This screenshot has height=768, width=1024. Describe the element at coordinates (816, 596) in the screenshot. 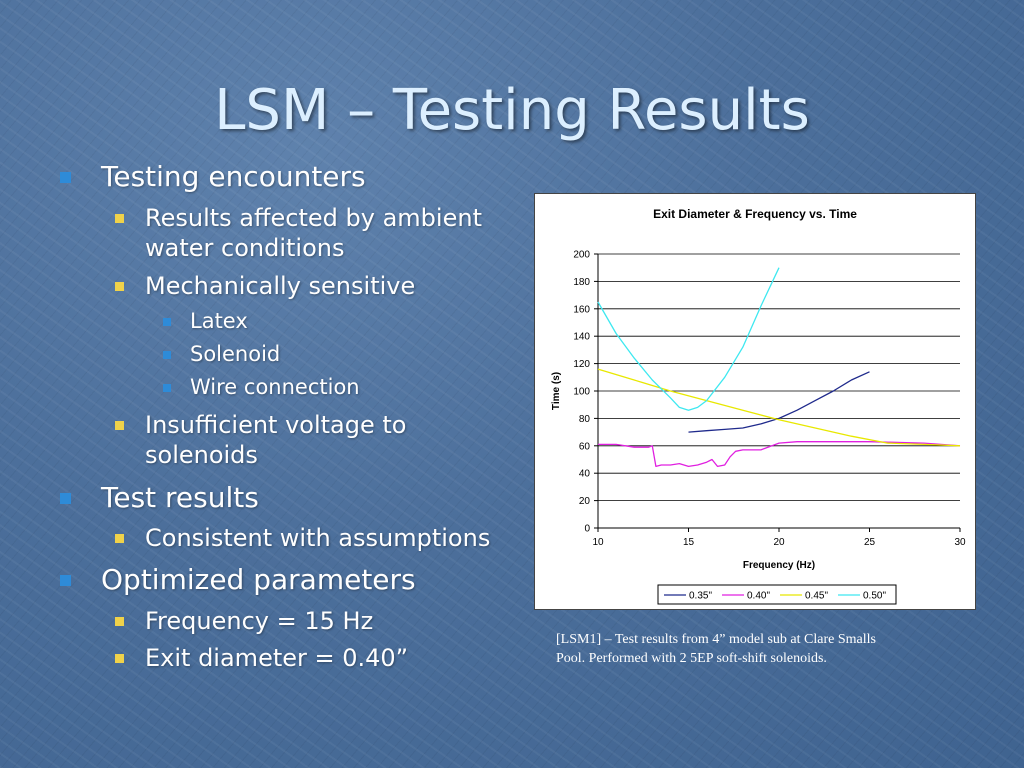

I see `legend-label-2: 0.45"` at that location.